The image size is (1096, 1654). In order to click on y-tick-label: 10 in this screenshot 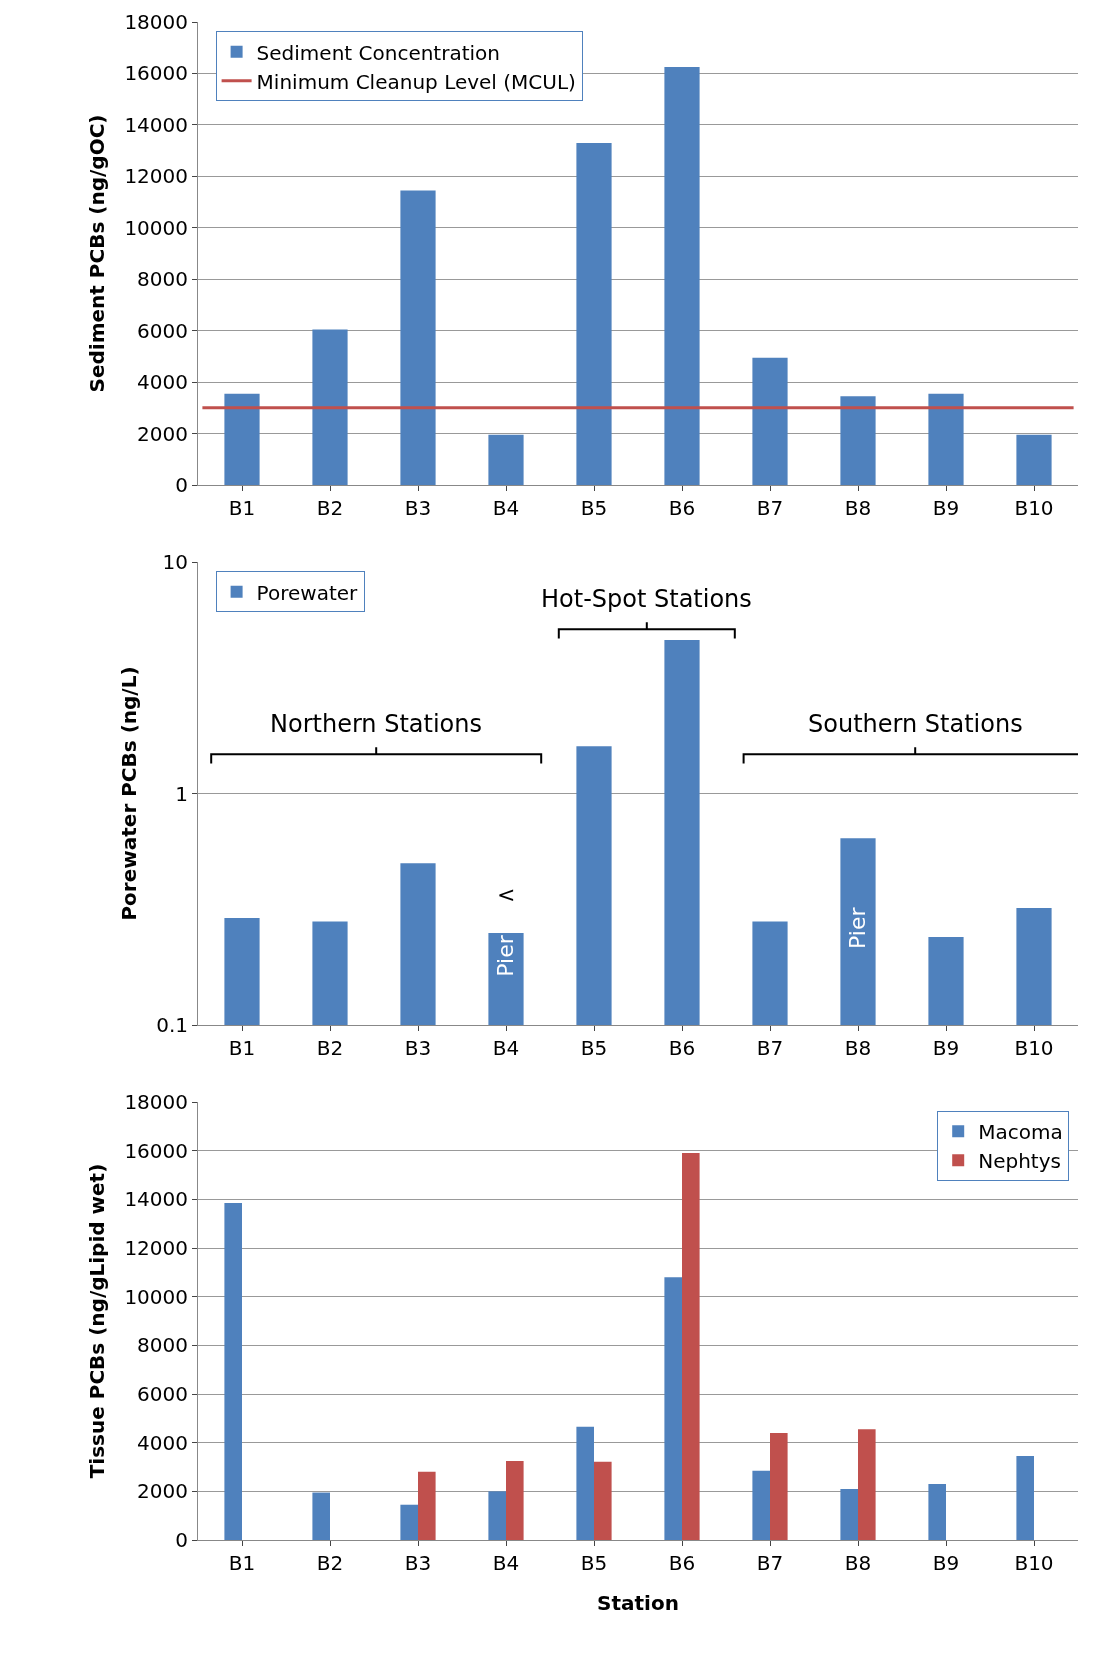, I will do `click(175, 562)`.